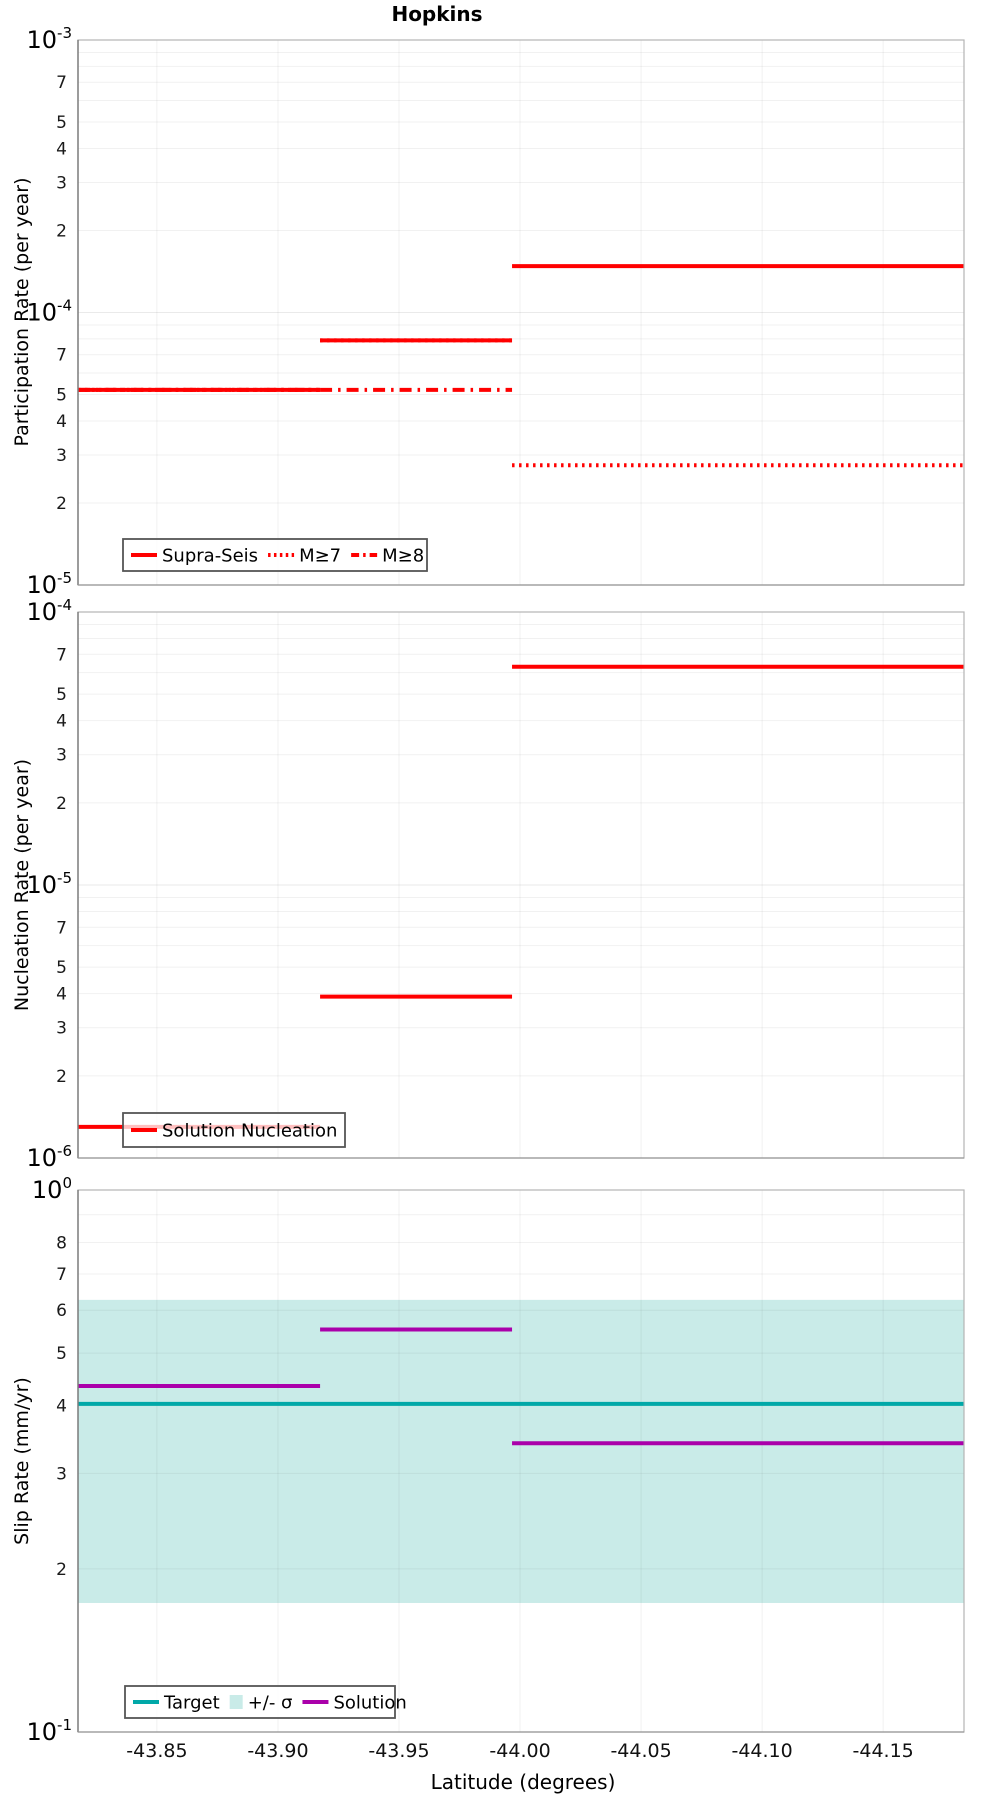 This screenshot has height=1800, width=1000. Describe the element at coordinates (320, 556) in the screenshot. I see `legend-label-m-7: M≥7` at that location.